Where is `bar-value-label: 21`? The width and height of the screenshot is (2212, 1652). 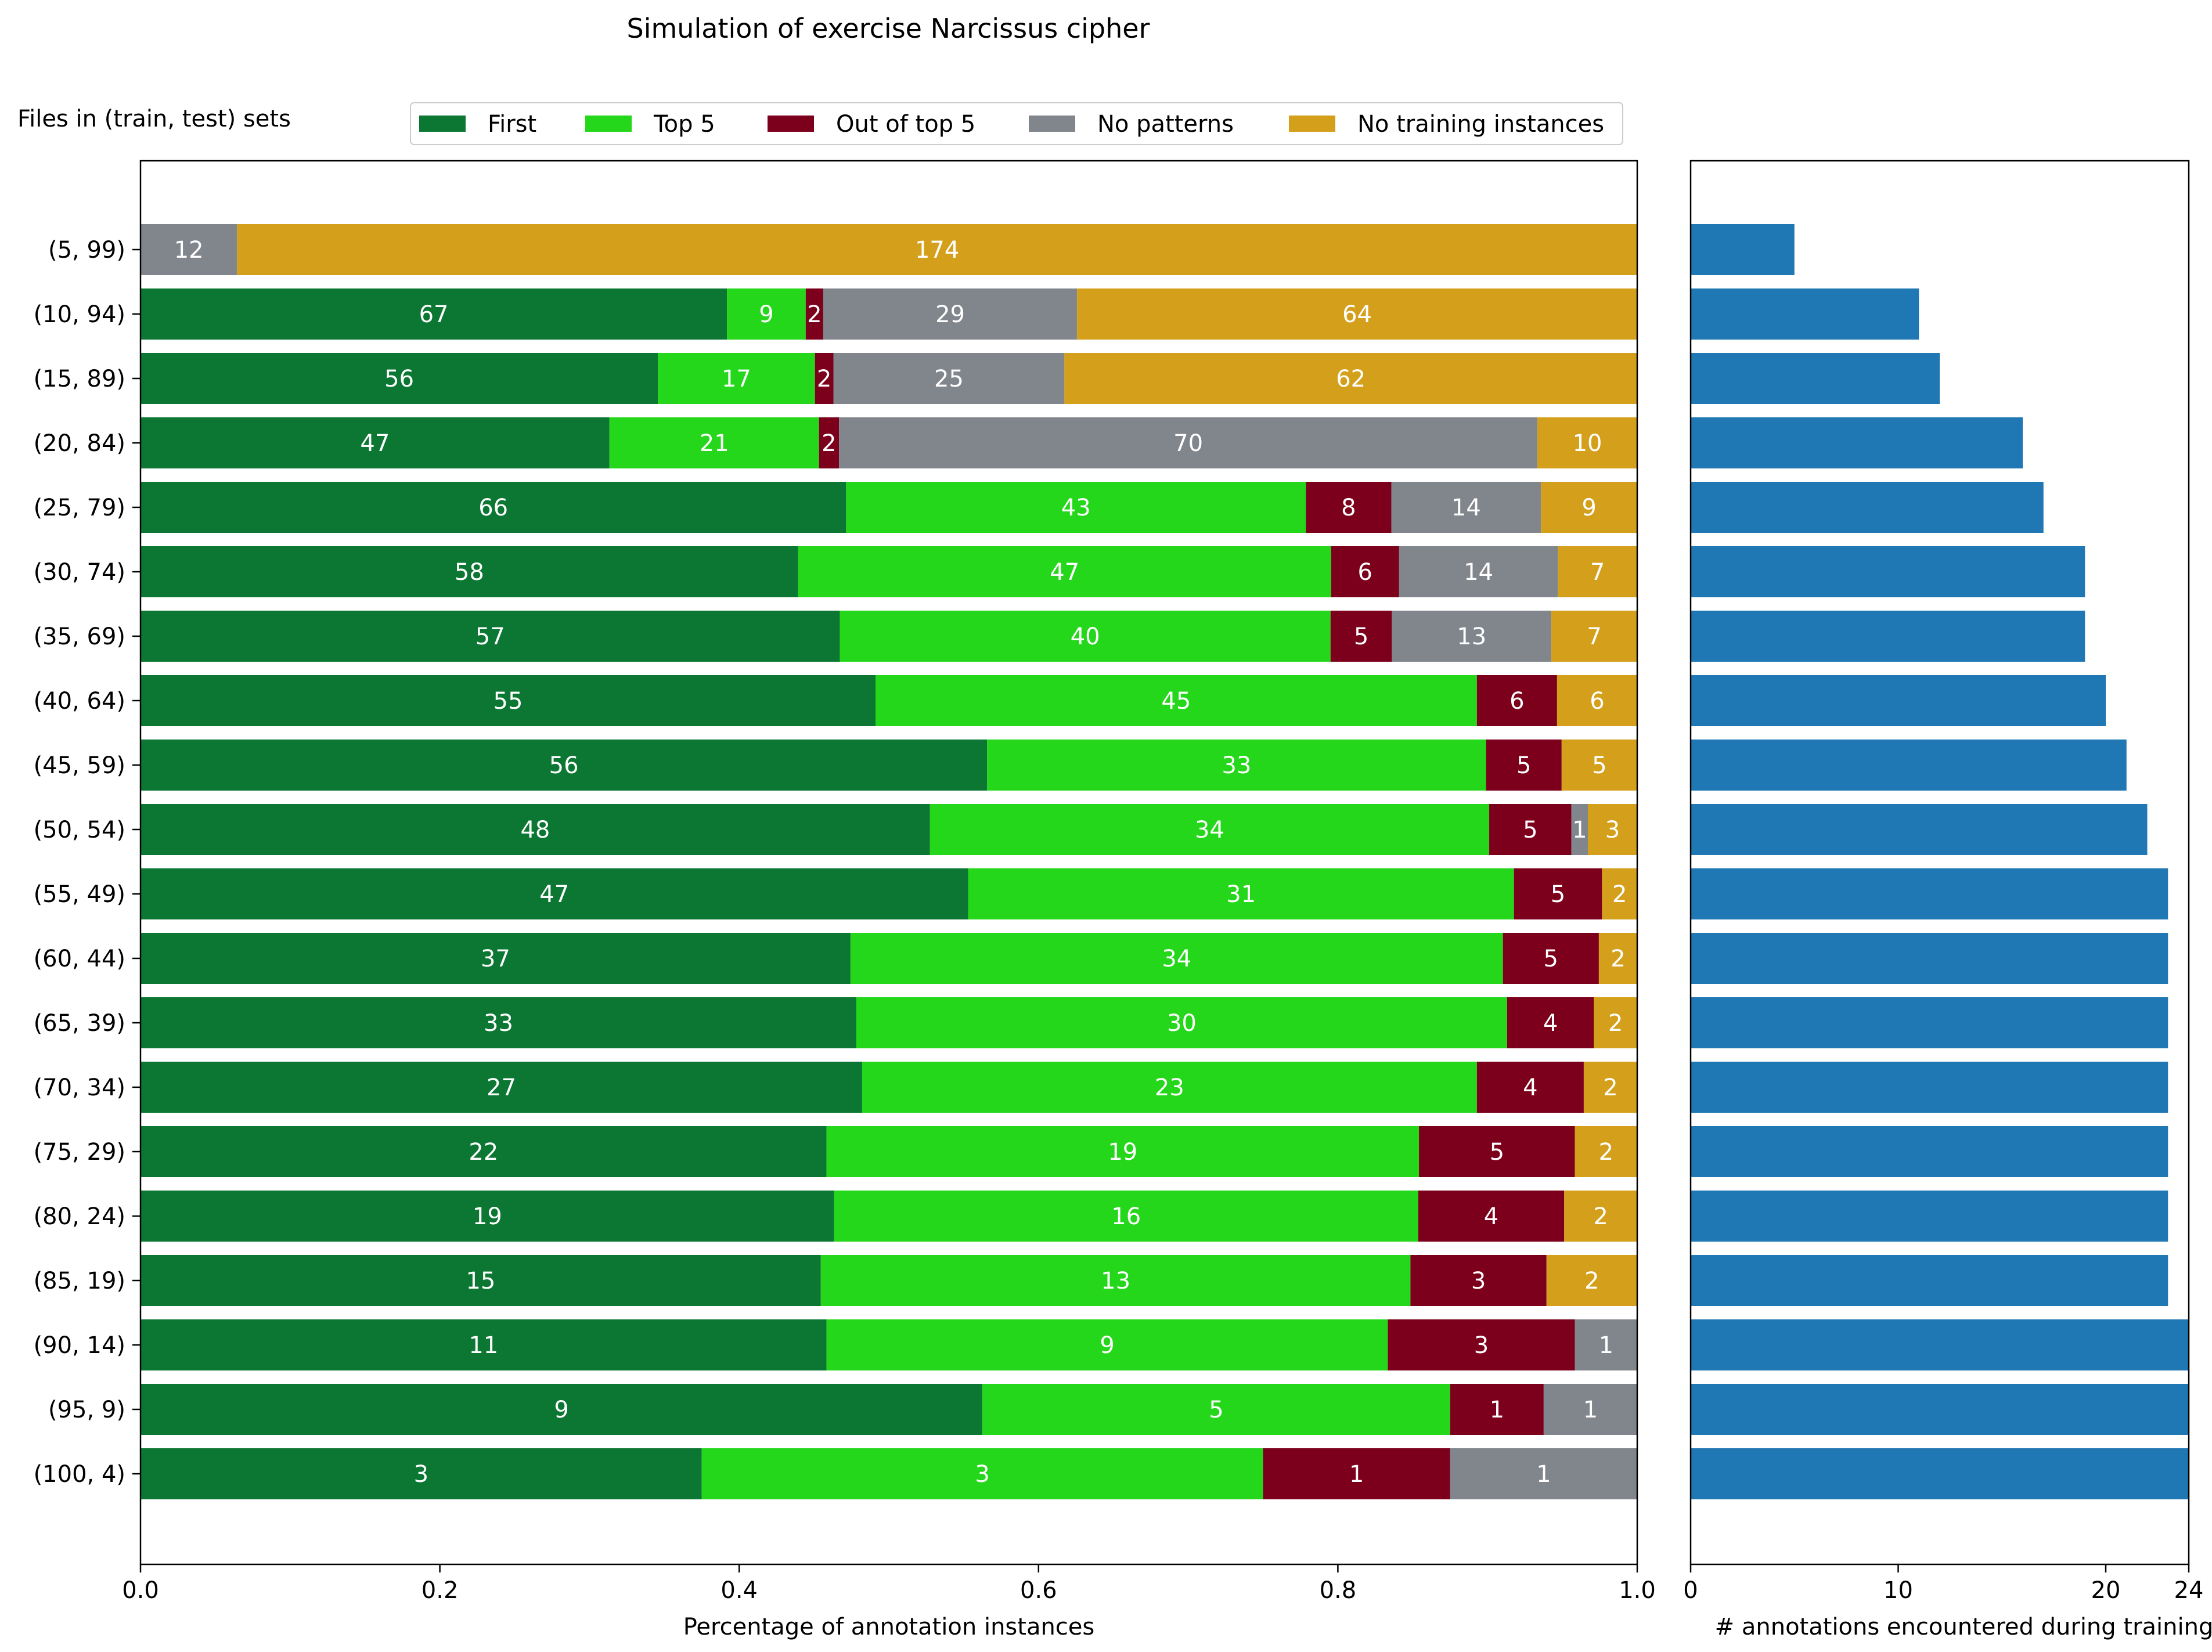
bar-value-label: 21 is located at coordinates (714, 443).